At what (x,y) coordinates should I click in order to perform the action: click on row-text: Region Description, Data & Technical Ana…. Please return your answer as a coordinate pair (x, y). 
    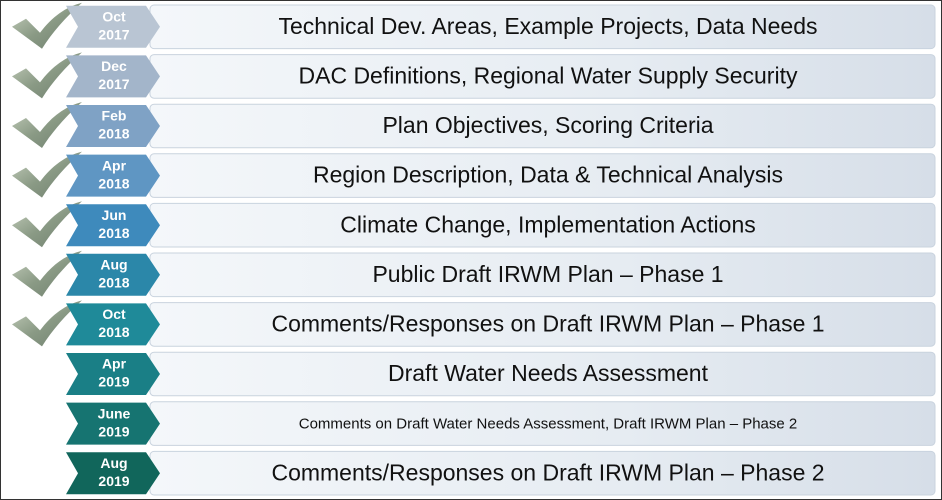
    Looking at the image, I should click on (548, 175).